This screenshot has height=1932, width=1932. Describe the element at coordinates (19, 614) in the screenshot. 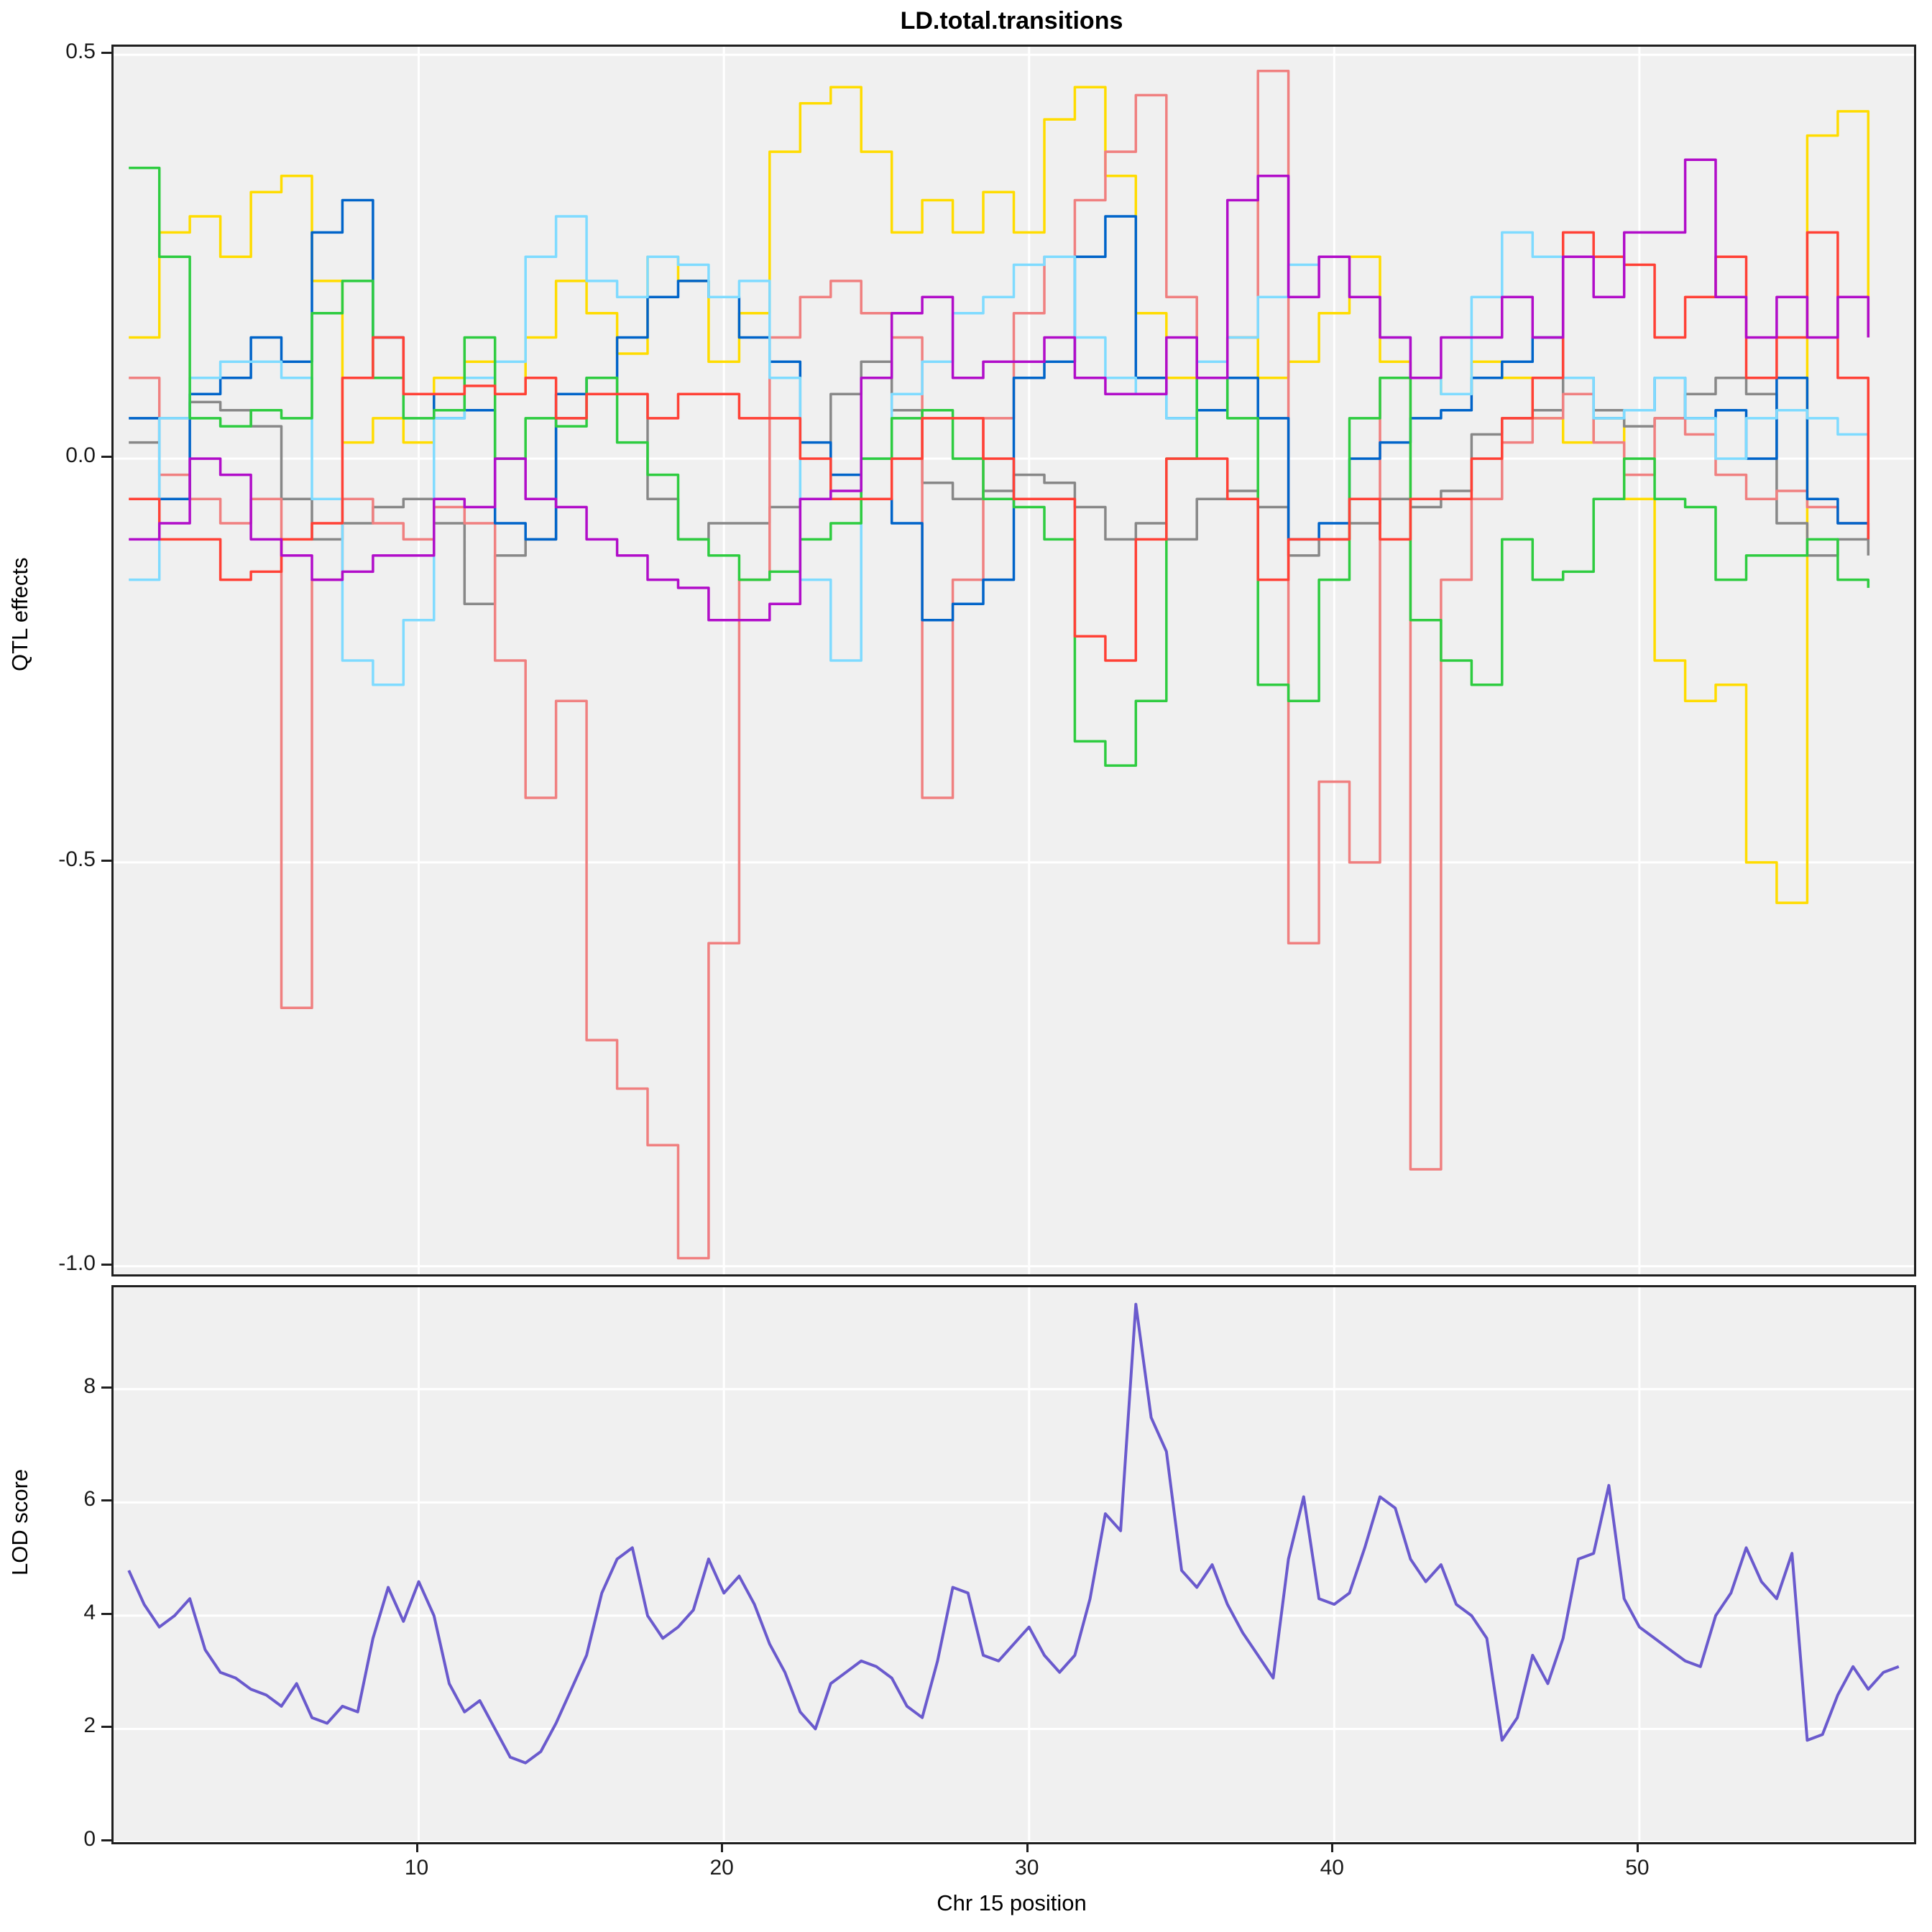

I see `y-axis-label-qtl-effects: QTL effects` at that location.